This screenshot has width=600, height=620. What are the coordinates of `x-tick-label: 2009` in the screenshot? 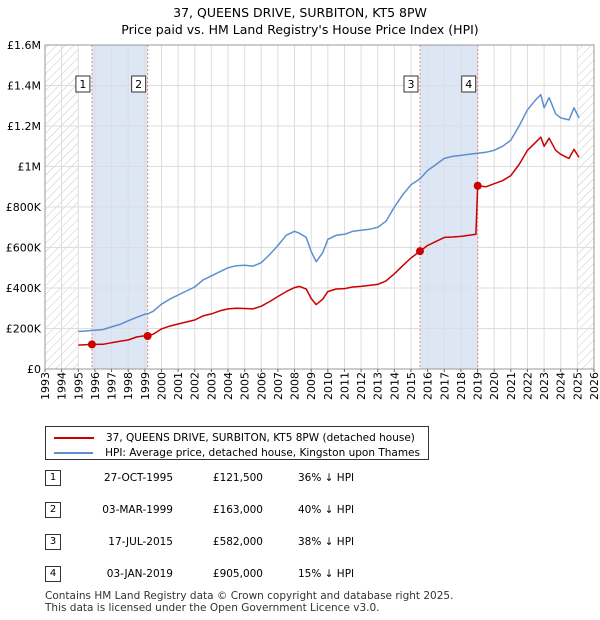 It's located at (311, 386).